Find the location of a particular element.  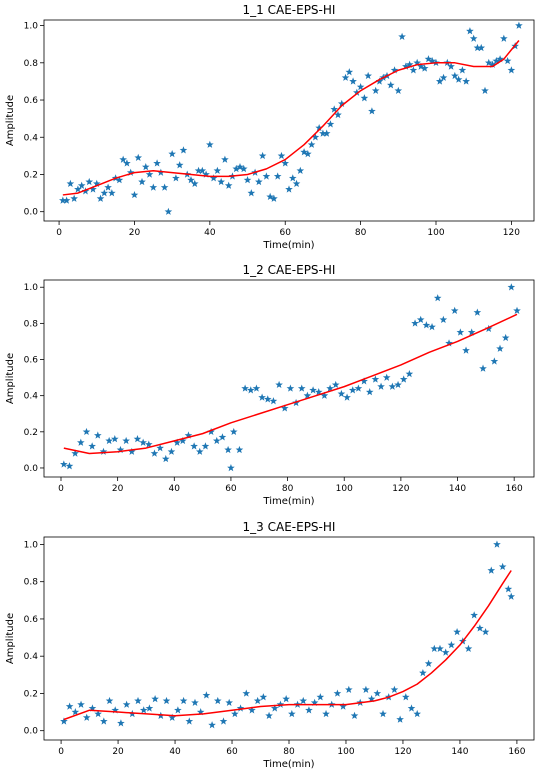

y-axis-label: Amplitude is located at coordinates (10, 378).